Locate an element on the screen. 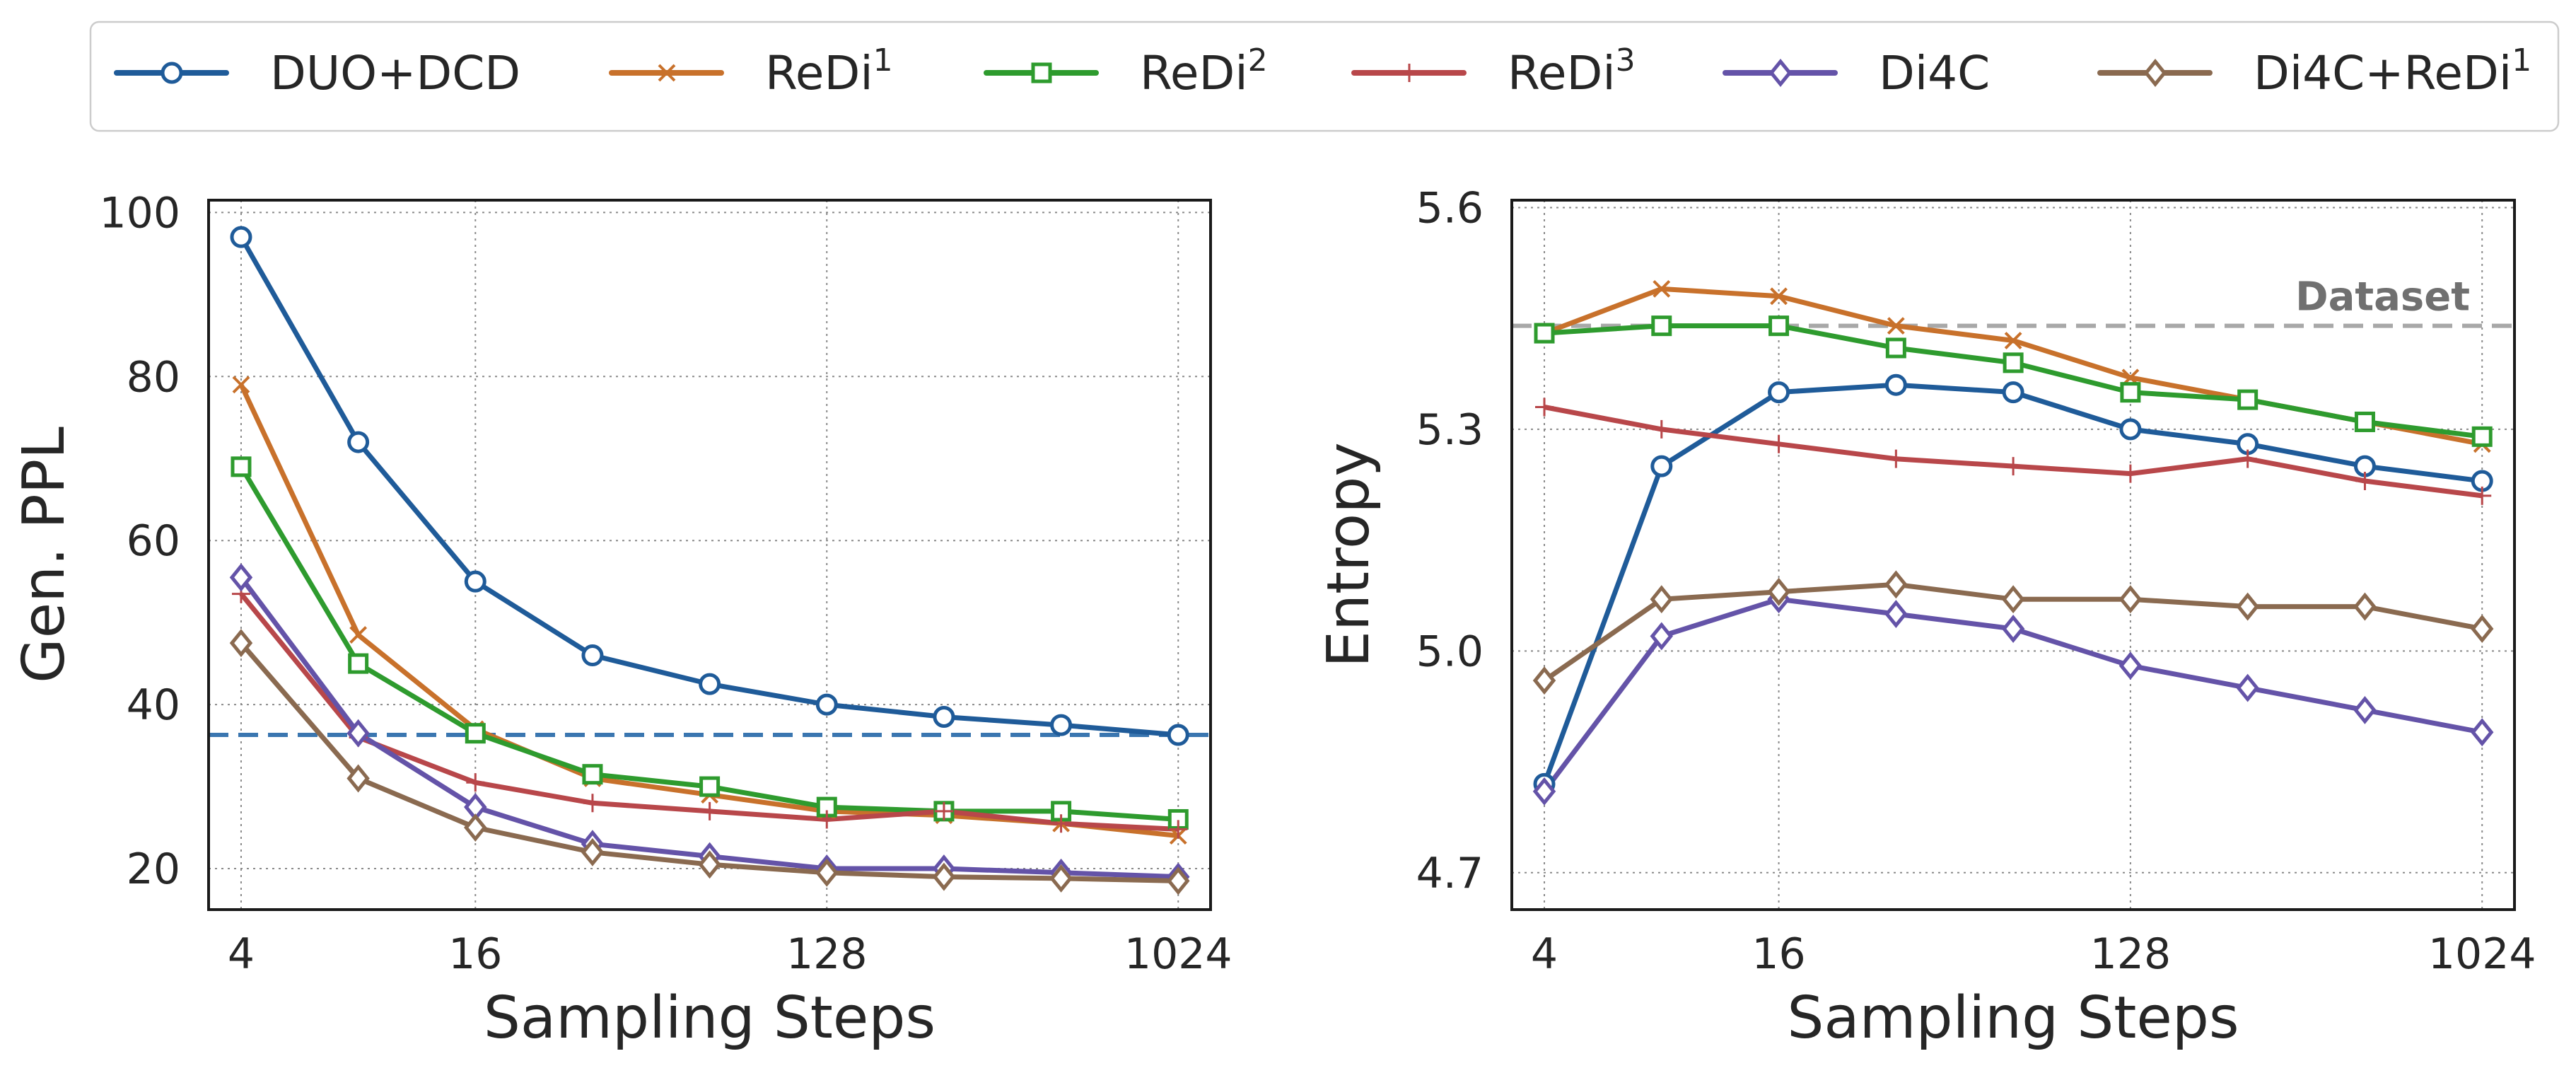  legend-marker-di4c-redi1 is located at coordinates (2155, 73).